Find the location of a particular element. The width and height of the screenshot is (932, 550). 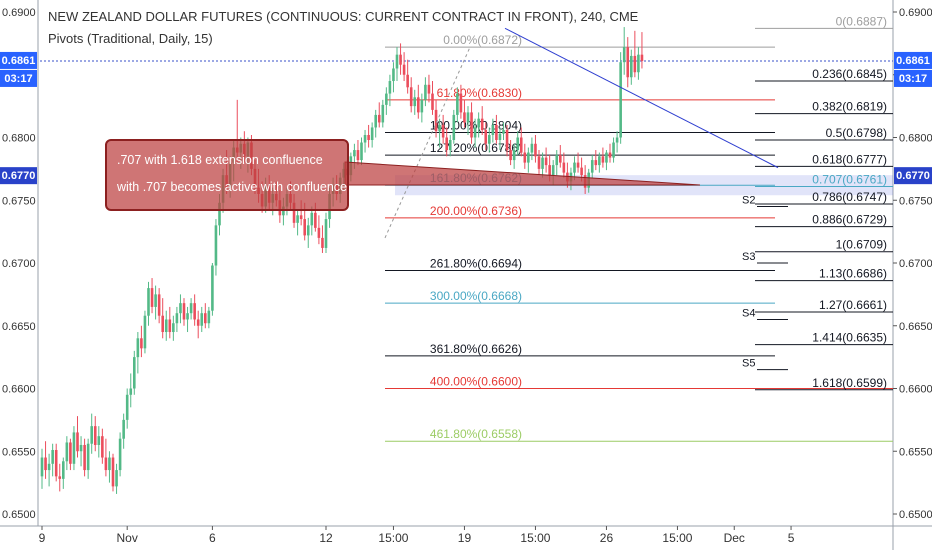

retracement-label: 0.618(0.6777) is located at coordinates (849, 159).